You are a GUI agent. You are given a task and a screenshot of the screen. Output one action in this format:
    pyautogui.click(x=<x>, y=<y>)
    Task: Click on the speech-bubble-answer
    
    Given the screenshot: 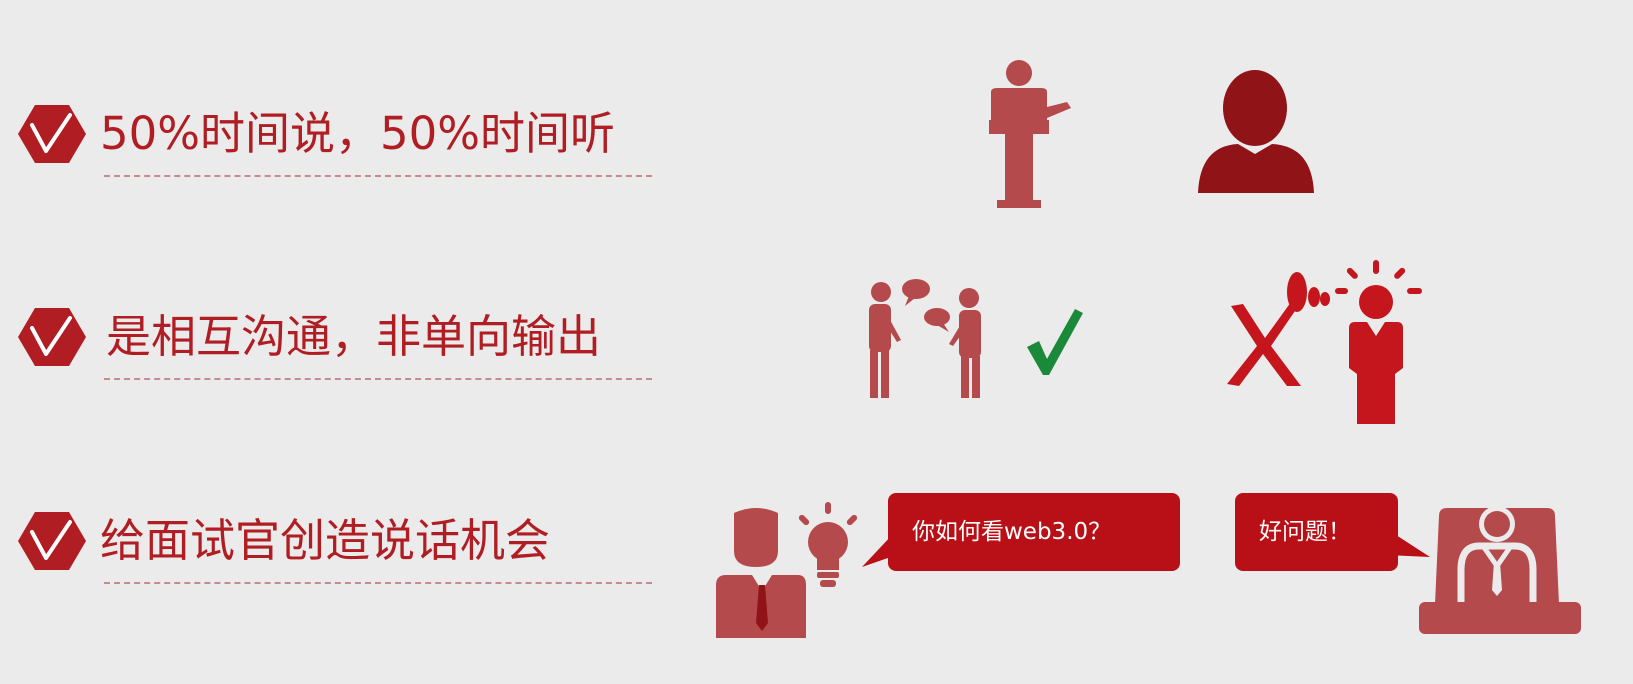 What is the action you would take?
    pyautogui.click(x=1332, y=532)
    